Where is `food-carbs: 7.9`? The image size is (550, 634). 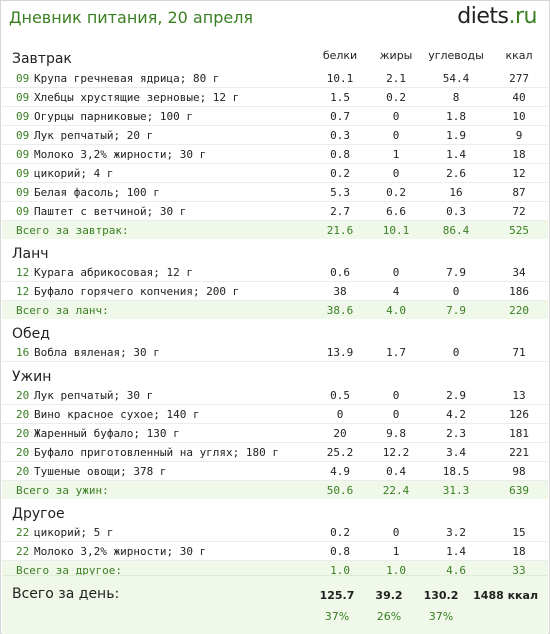
food-carbs: 7.9 is located at coordinates (456, 272).